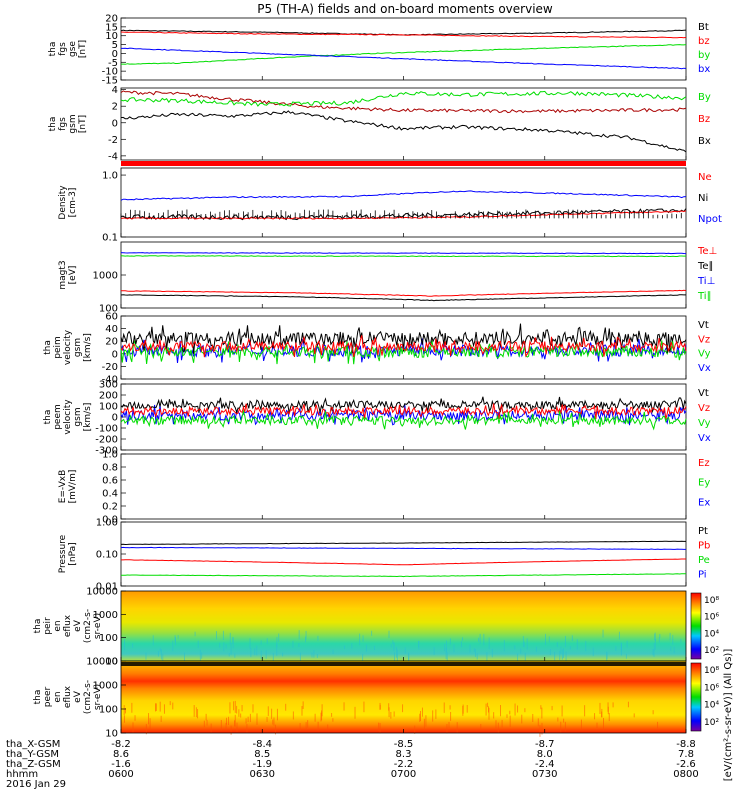 The height and width of the screenshot is (804, 750). I want to click on ephemeris-value: 0630, so click(262, 774).